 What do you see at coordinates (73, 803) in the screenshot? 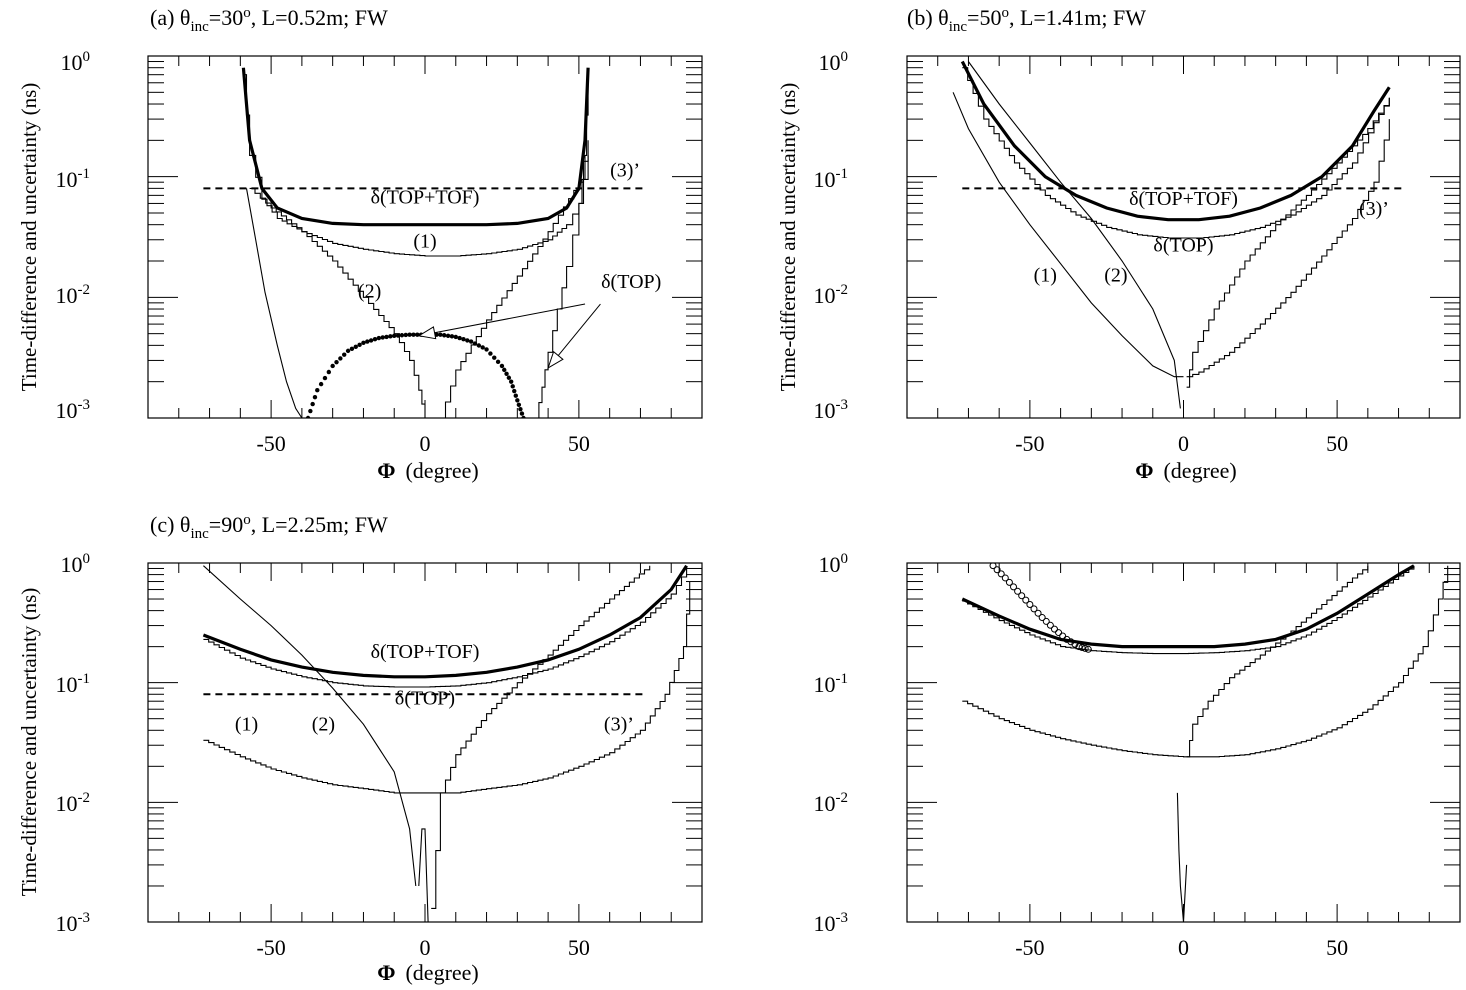
I see `y-tick-label: 10⁻²` at bounding box center [73, 803].